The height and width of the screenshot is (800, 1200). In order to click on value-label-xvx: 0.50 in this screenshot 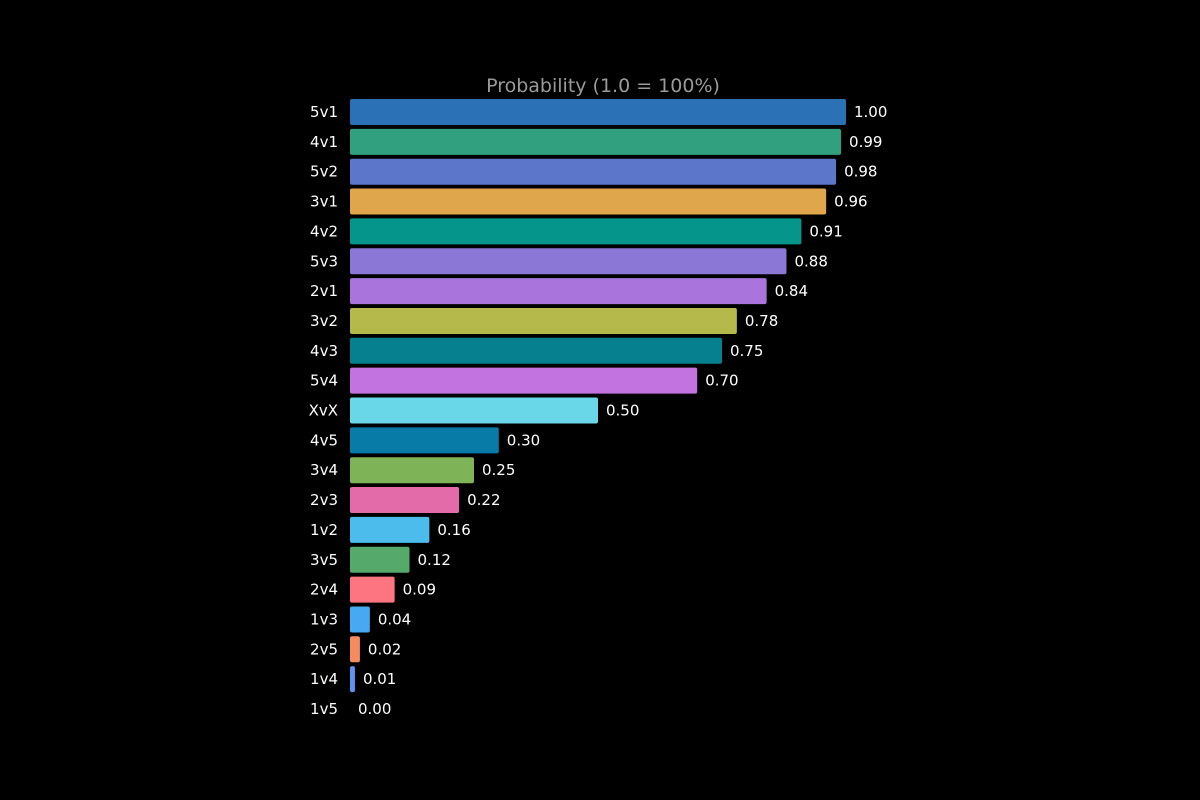, I will do `click(622, 411)`.